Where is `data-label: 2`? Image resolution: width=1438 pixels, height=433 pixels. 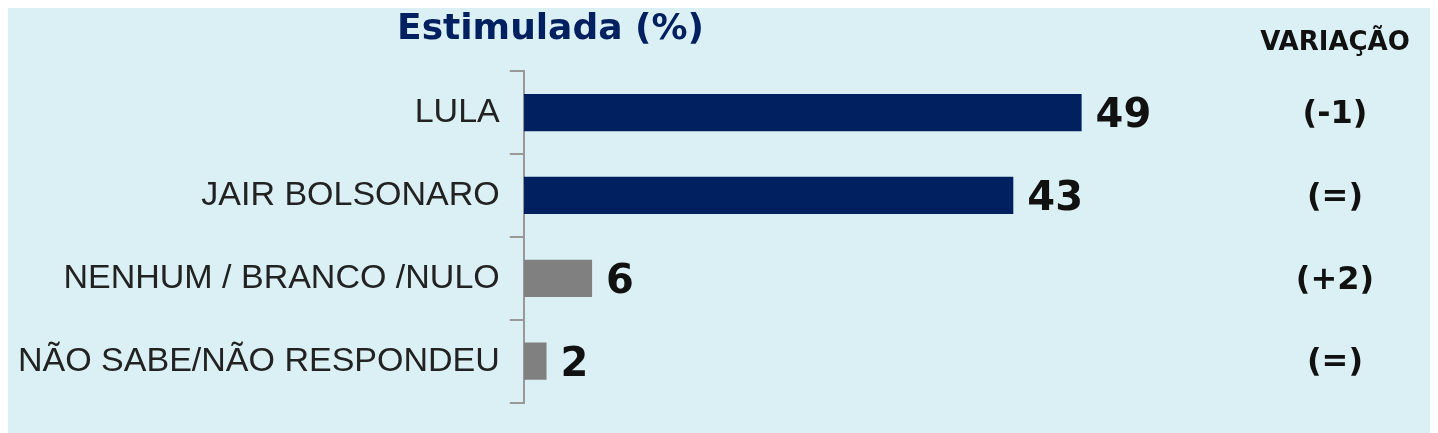
data-label: 2 is located at coordinates (574, 361).